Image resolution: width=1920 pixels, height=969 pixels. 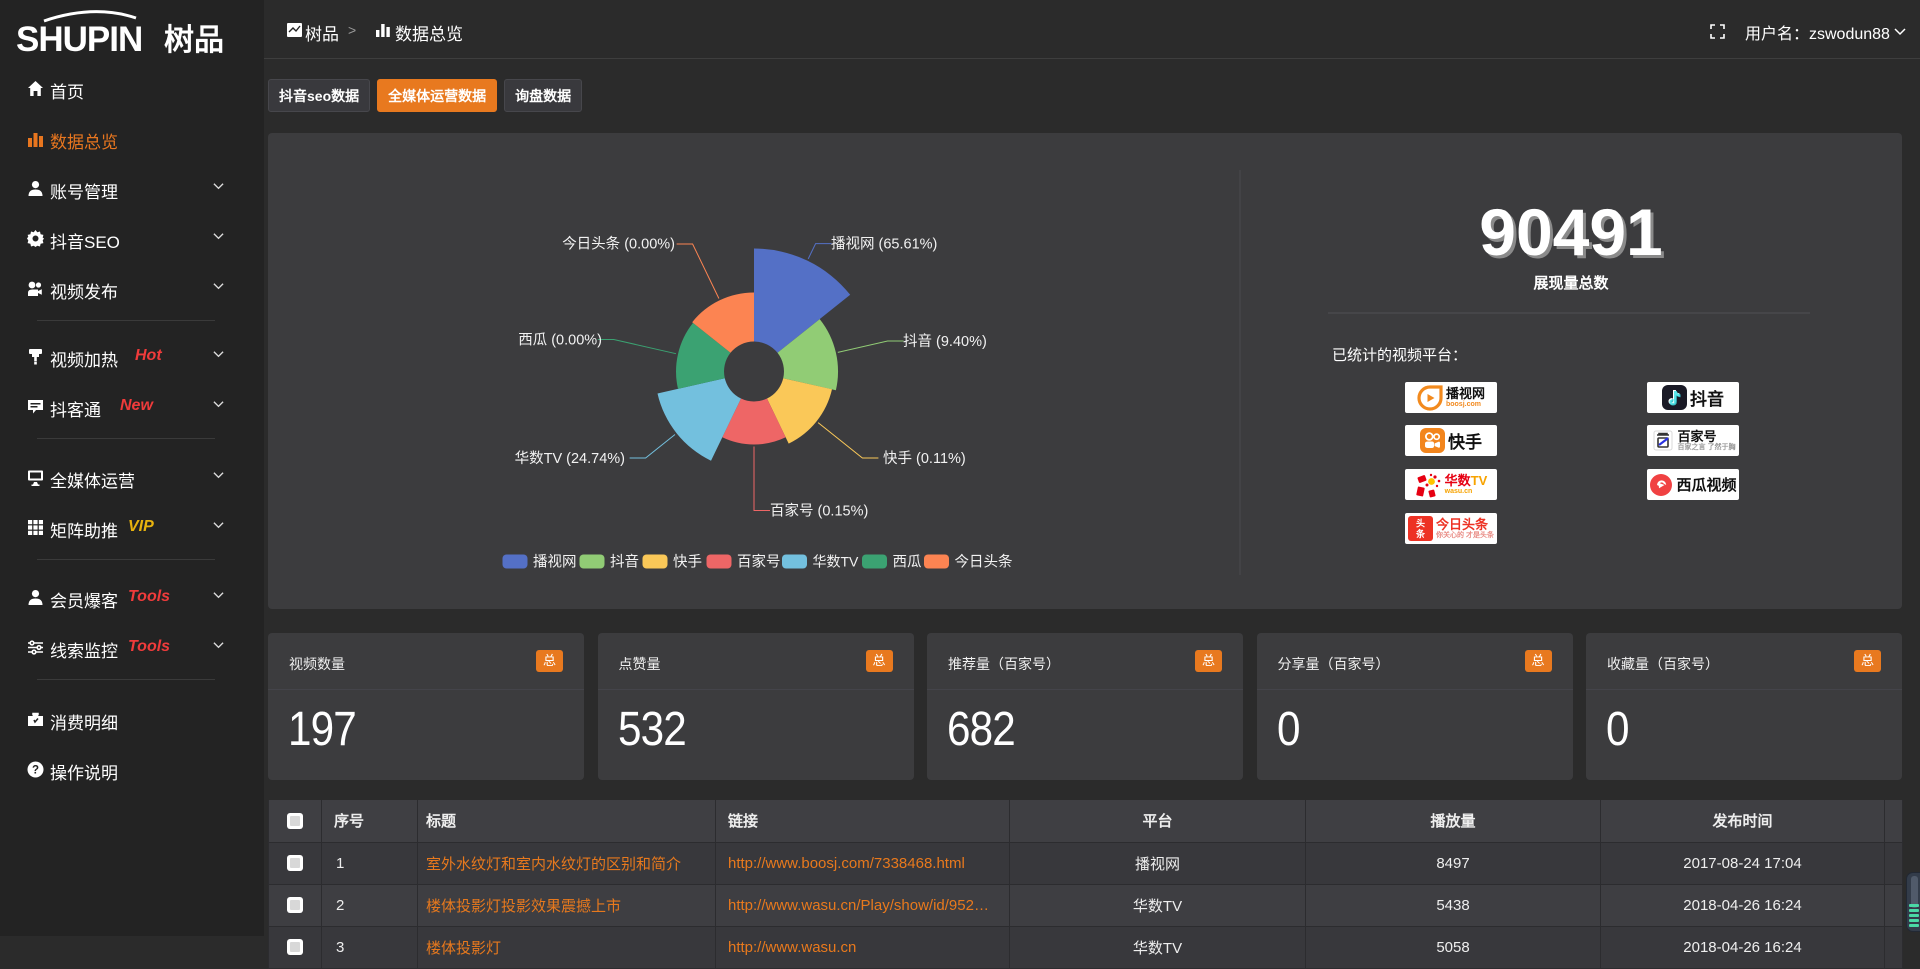 What do you see at coordinates (907, 563) in the screenshot?
I see `svg-text: 西瓜` at bounding box center [907, 563].